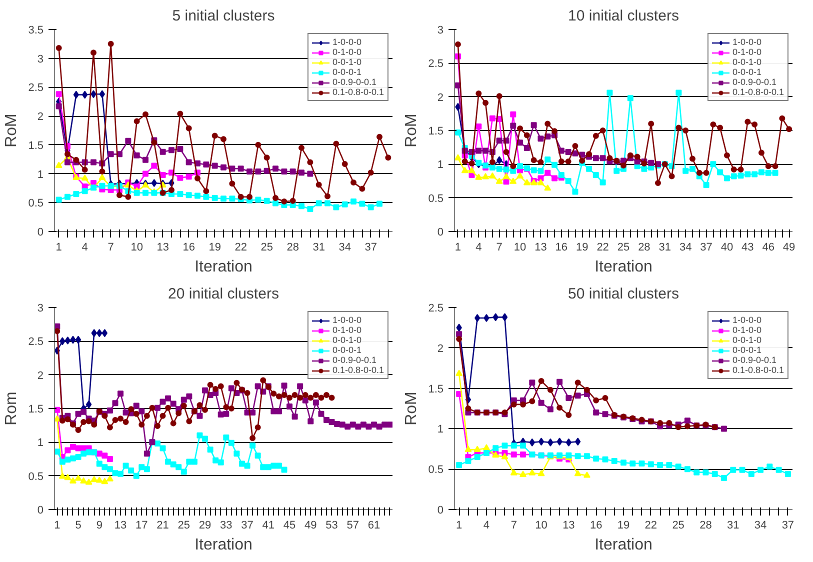  What do you see at coordinates (748, 248) in the screenshot?
I see `x-tick-label: 43` at bounding box center [748, 248].